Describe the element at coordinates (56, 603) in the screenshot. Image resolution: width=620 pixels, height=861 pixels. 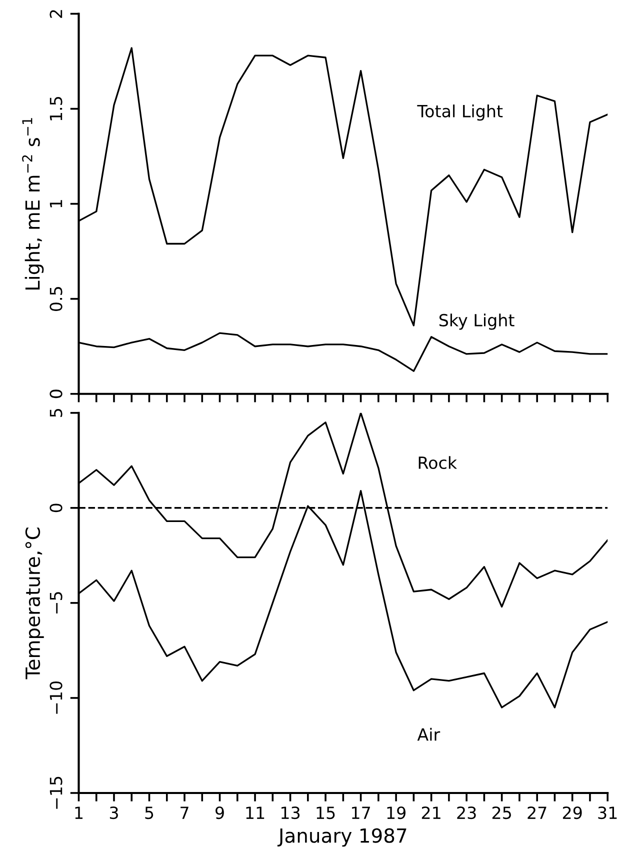
I see `y-tick-label: −5` at that location.